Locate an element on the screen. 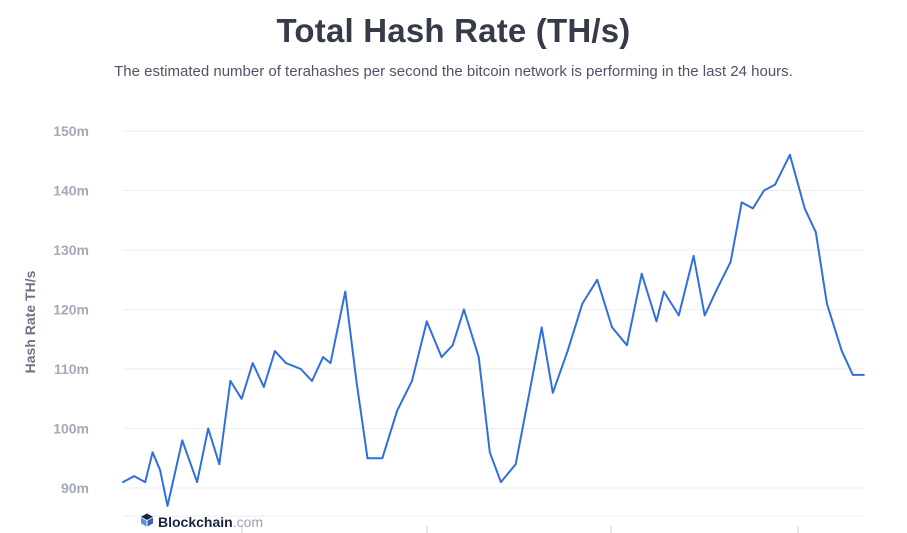 This screenshot has width=907, height=533. y-tick-label: 90m is located at coordinates (75, 488).